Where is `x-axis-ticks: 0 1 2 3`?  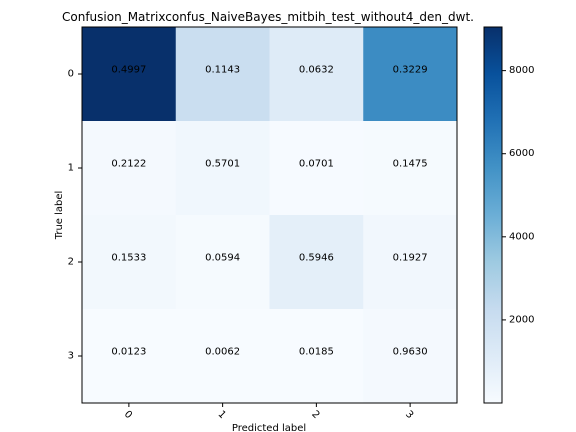 x-axis-ticks: 0 1 2 3 is located at coordinates (268, 412).